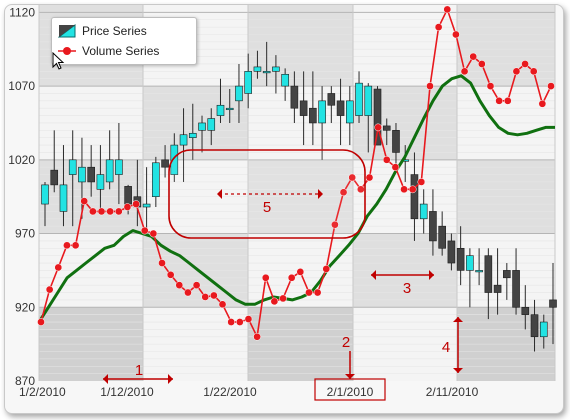 The width and height of the screenshot is (570, 420). What do you see at coordinates (58, 61) in the screenshot?
I see `mouse-pointer-icon` at bounding box center [58, 61].